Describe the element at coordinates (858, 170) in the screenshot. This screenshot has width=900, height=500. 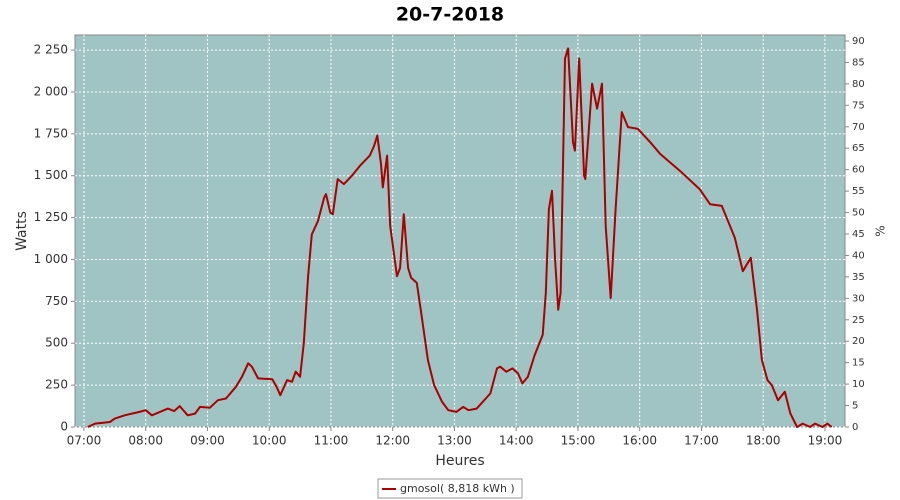
I see `y2-tick-label: 60` at that location.